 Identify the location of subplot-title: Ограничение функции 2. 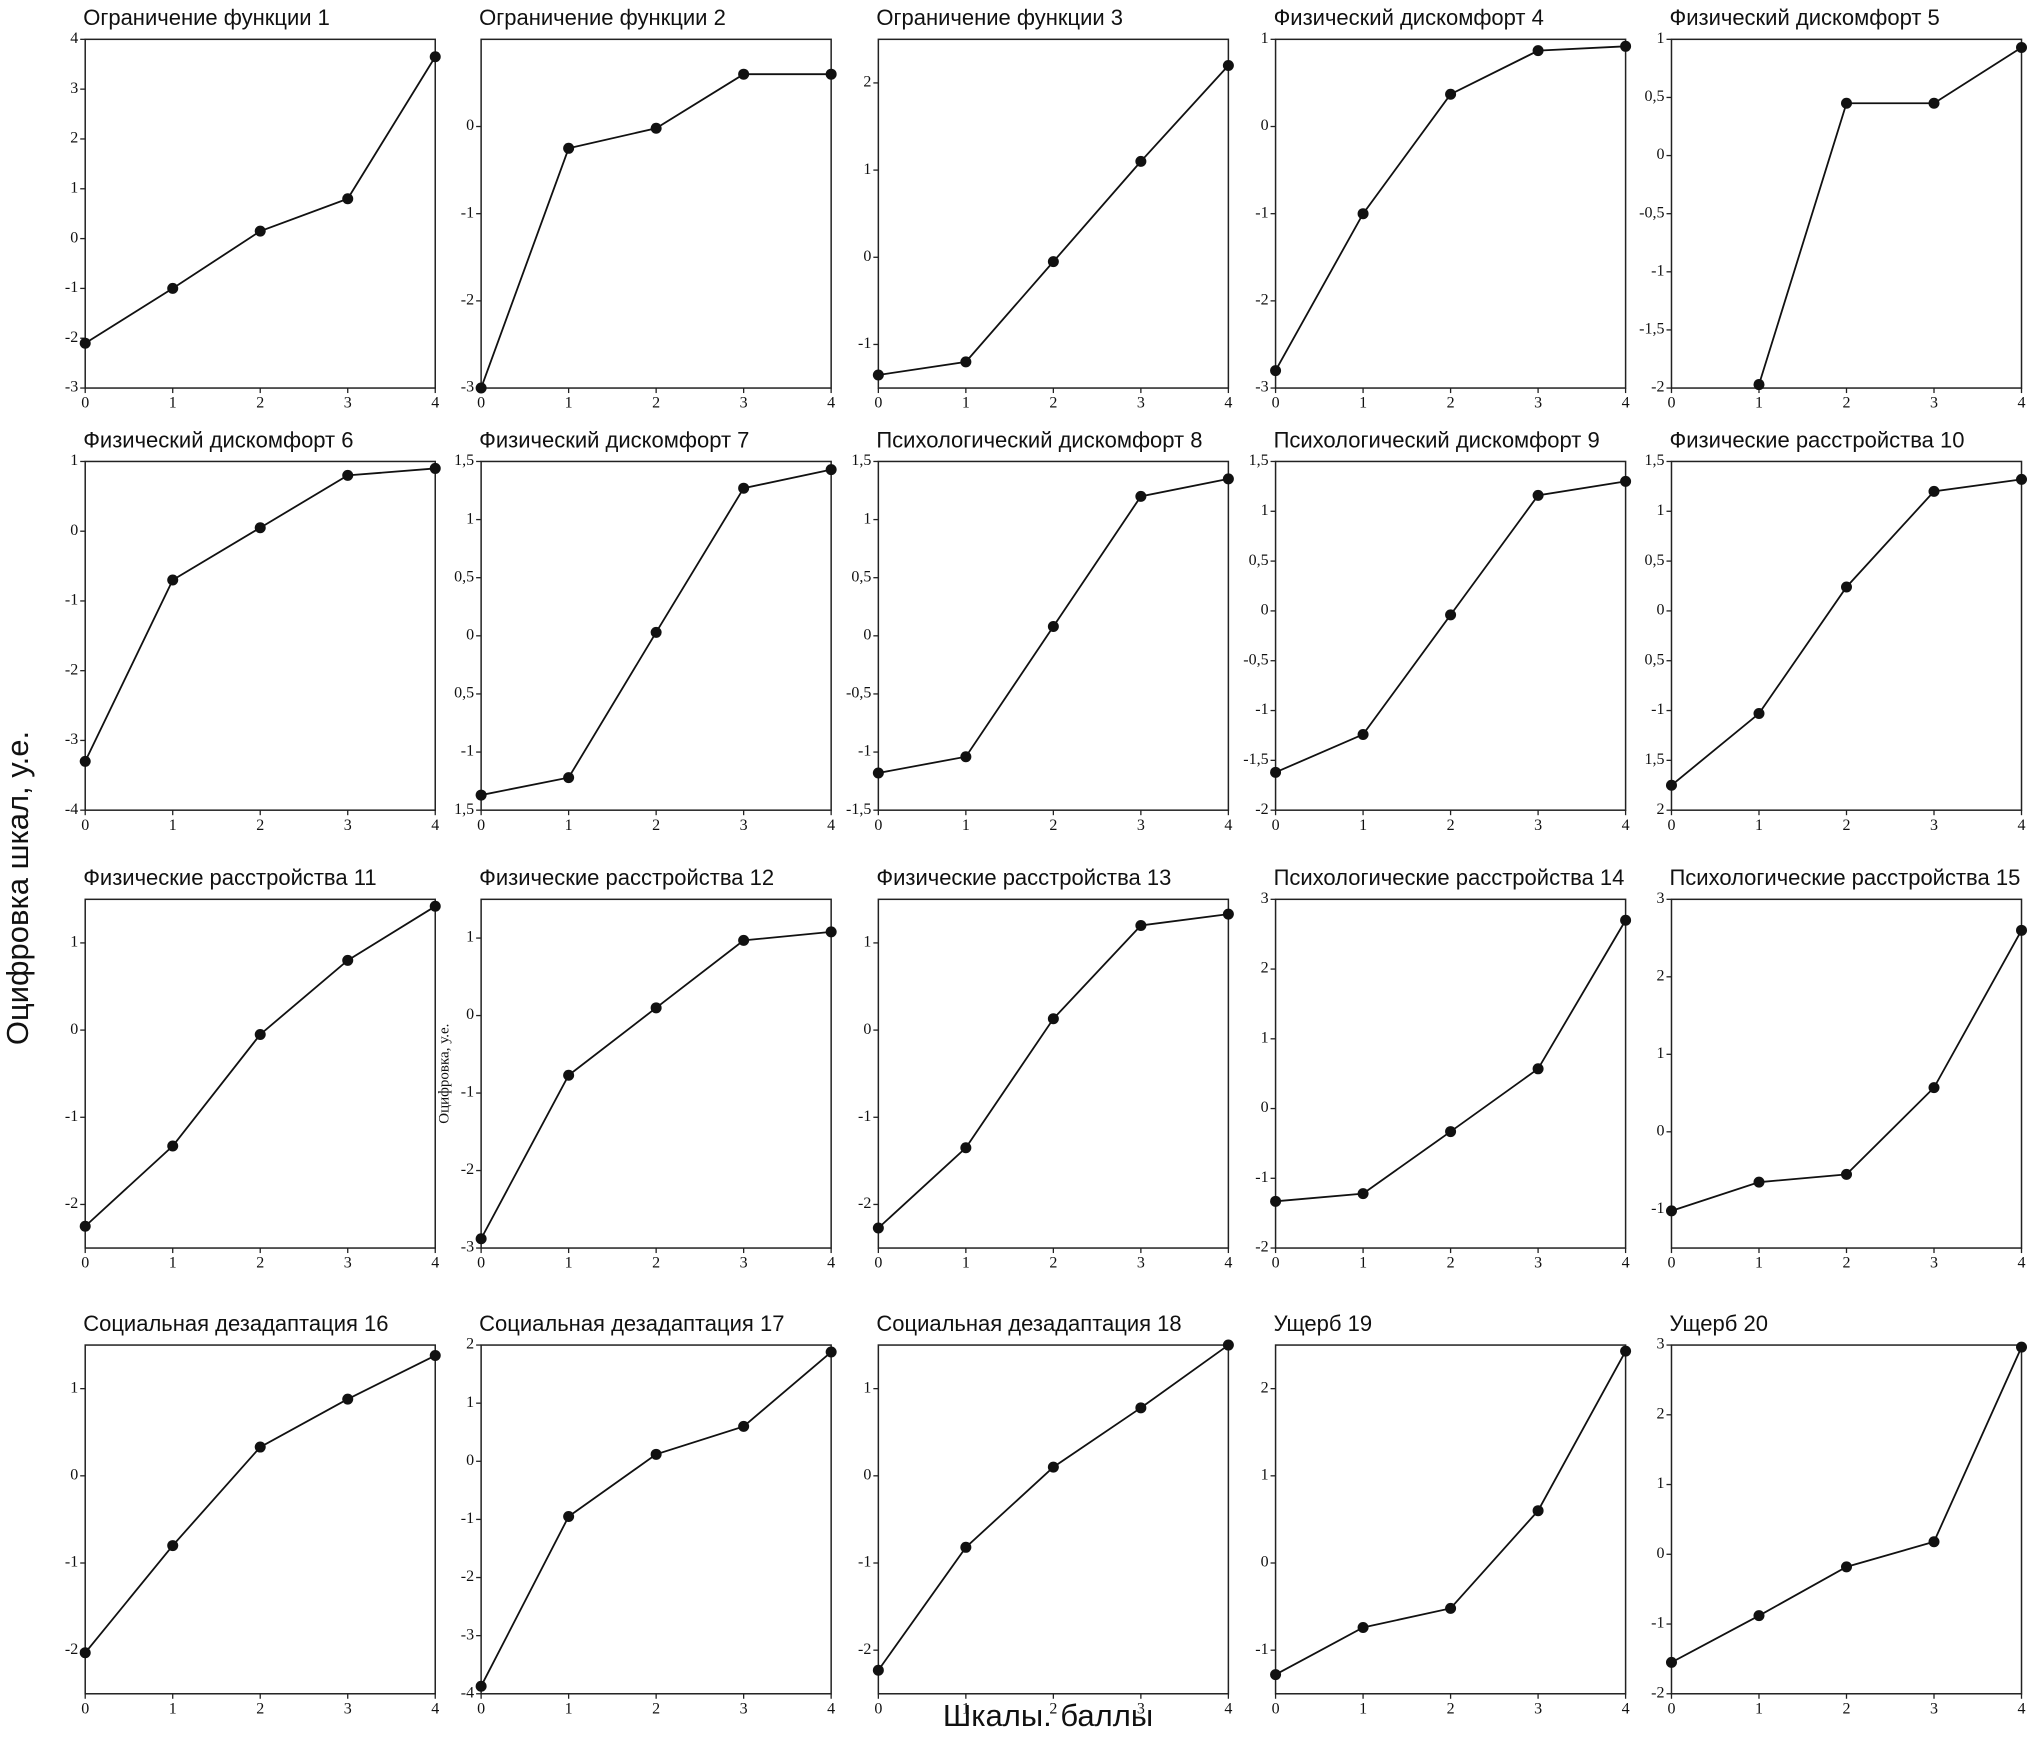
(602, 17).